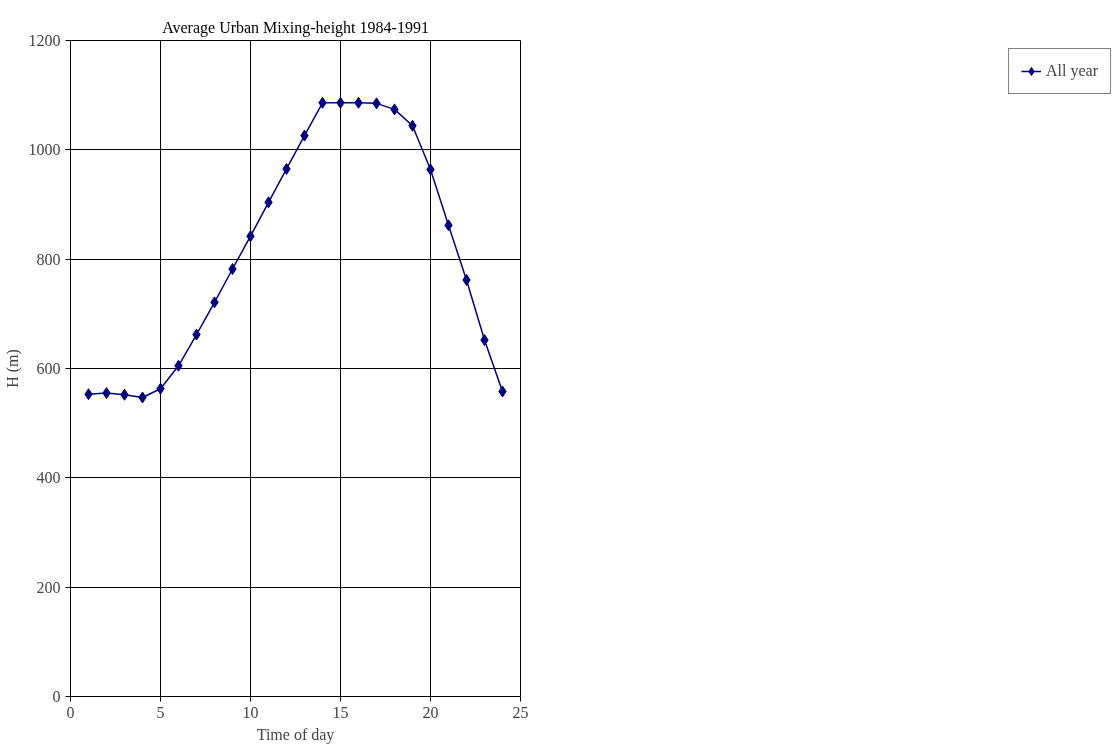  Describe the element at coordinates (430, 712) in the screenshot. I see `x-tick-label: 20` at that location.